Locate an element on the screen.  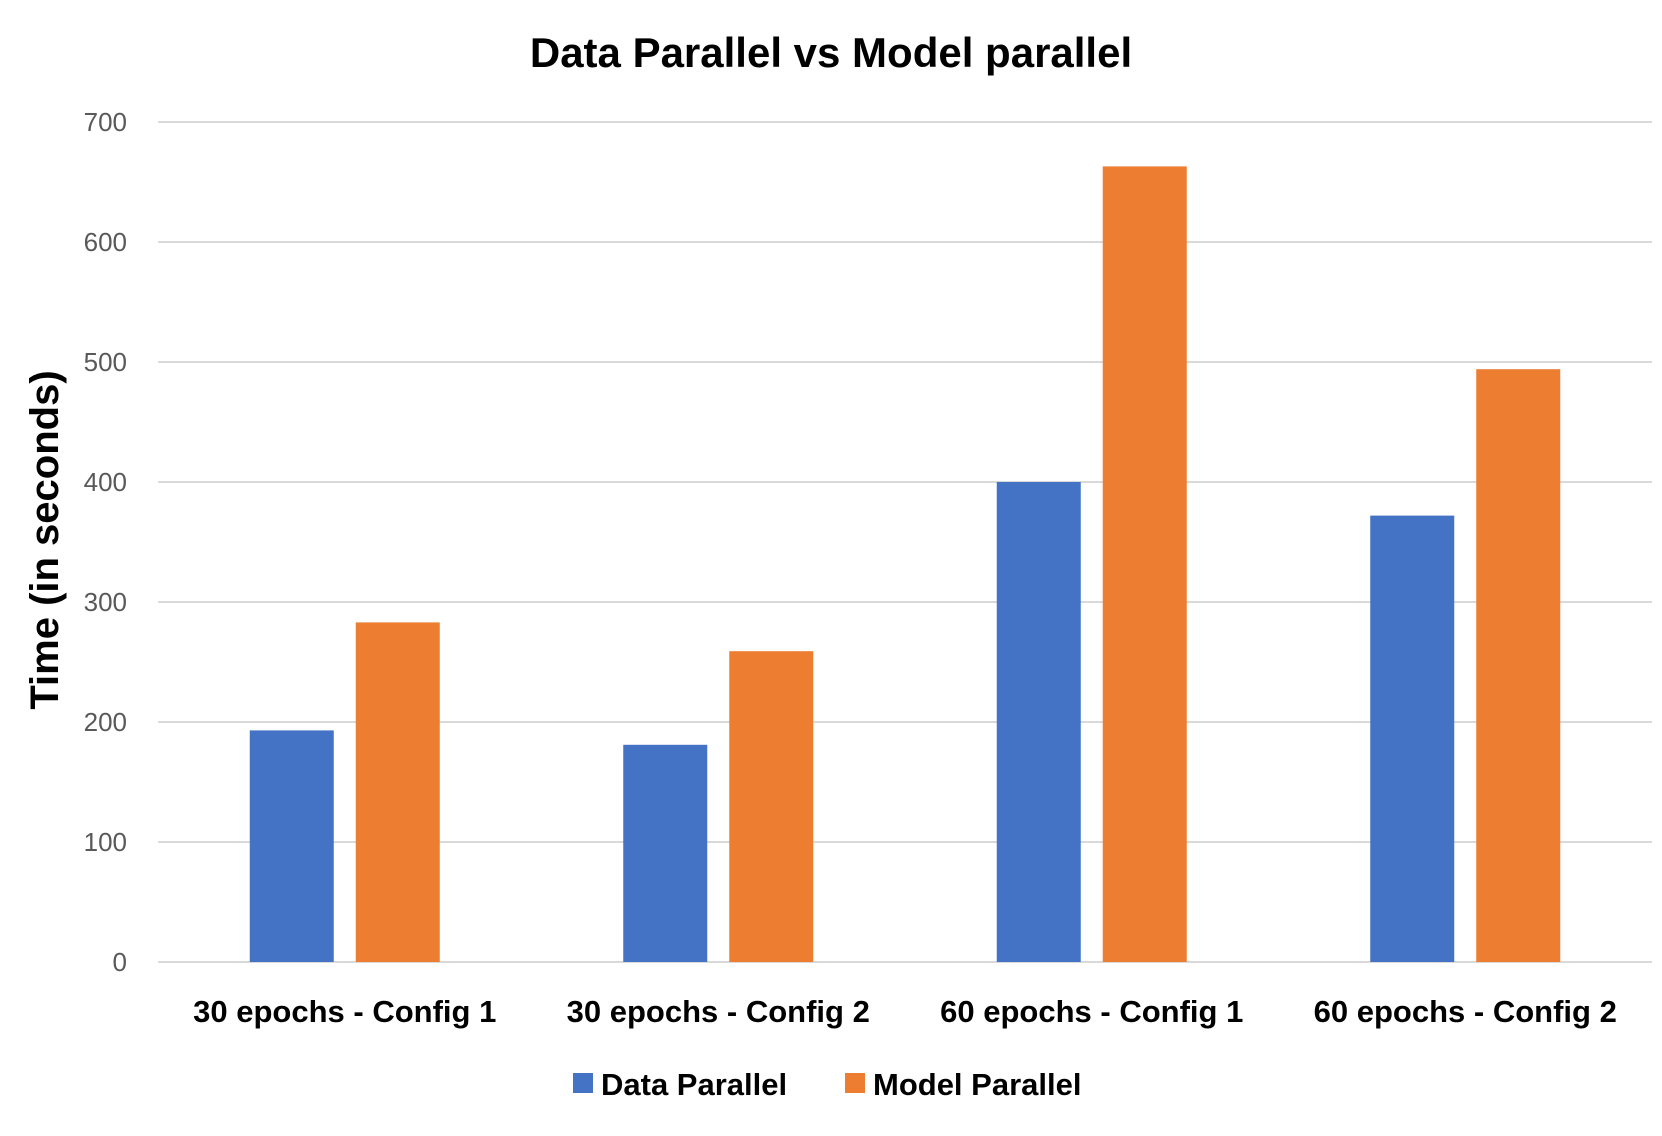
legend: Data Parallel Model Parallel is located at coordinates (827, 1084).